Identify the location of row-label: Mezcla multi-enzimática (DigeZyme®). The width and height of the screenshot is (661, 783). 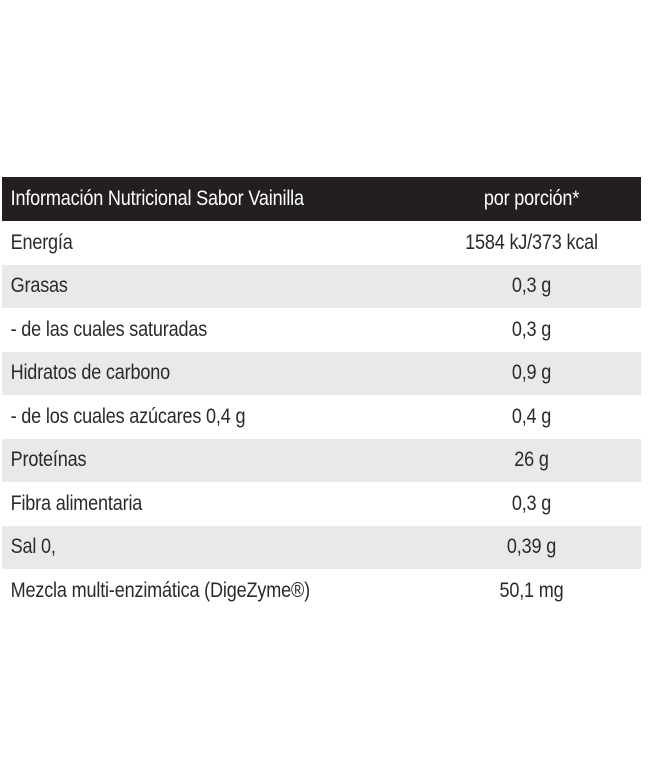
(160, 590).